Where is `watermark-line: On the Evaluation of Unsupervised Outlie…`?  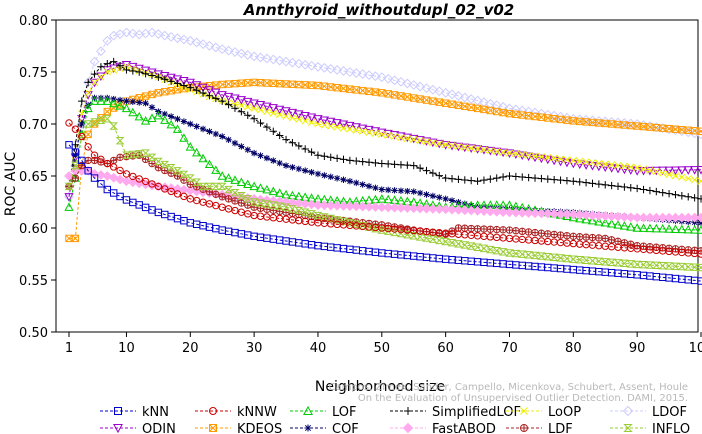 watermark-line: On the Evaluation of Unsupervised Outlie… is located at coordinates (523, 398).